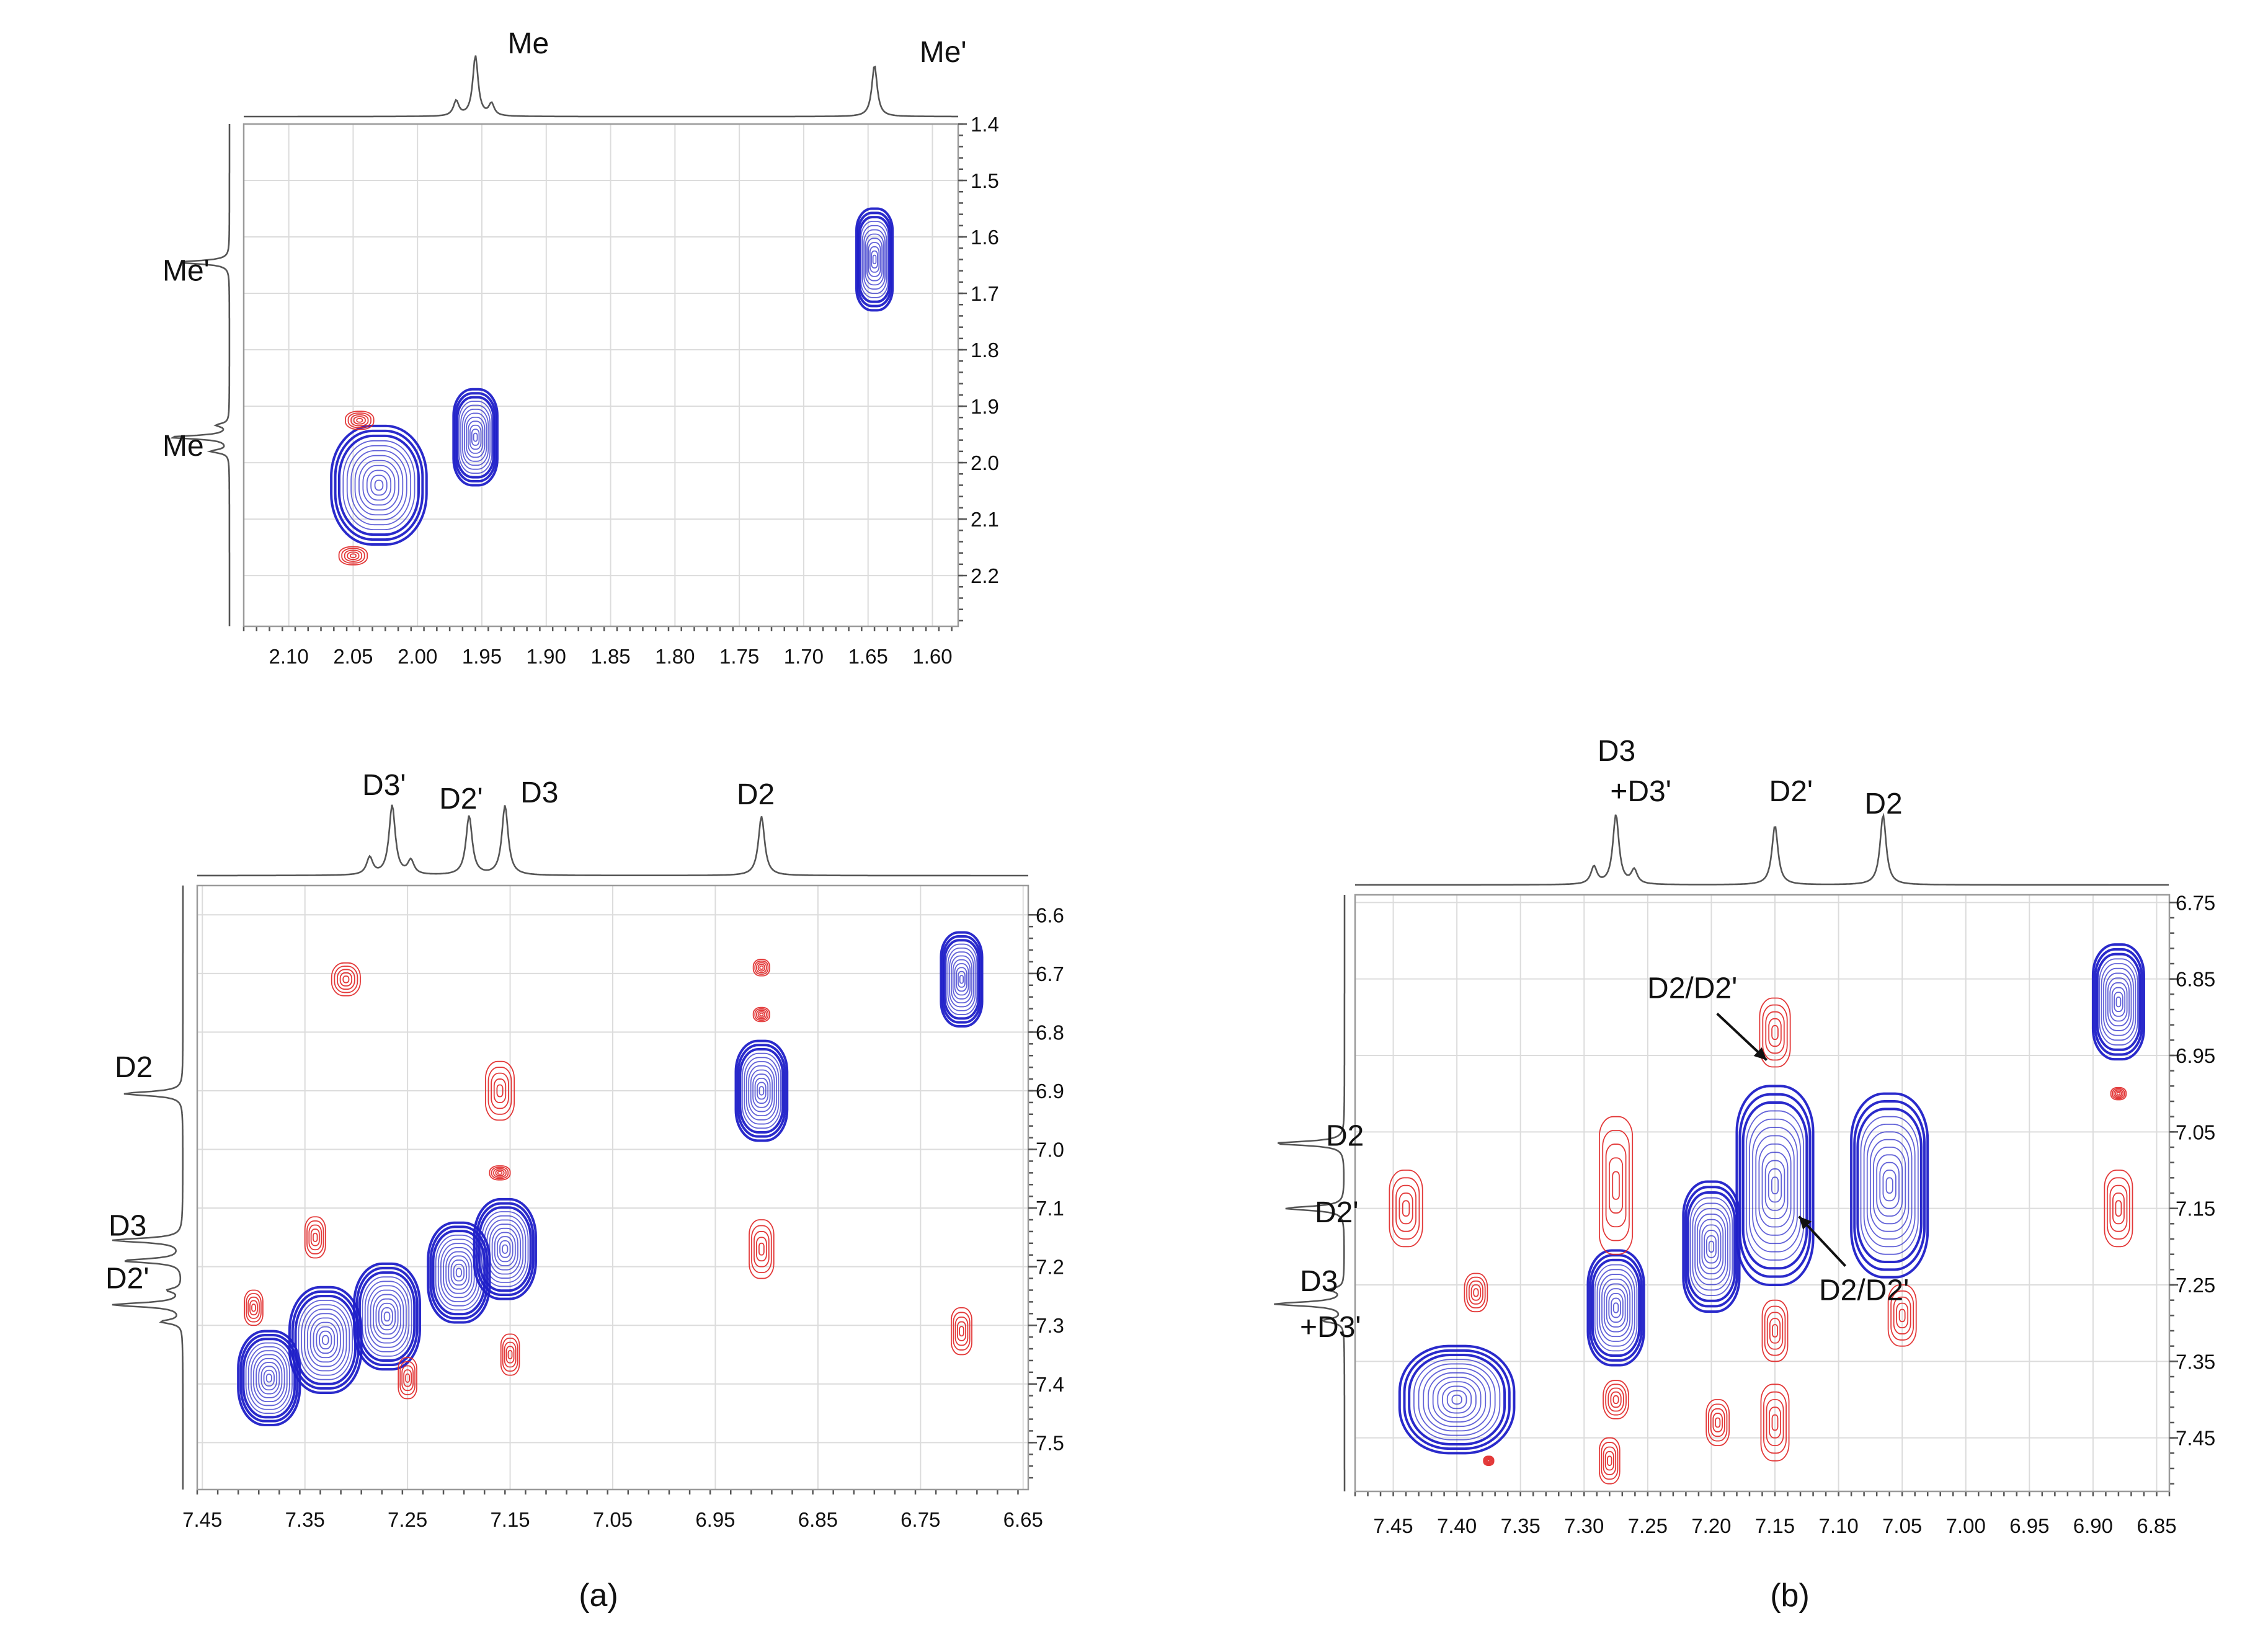  I want to click on x-tick-label: 7.05, so click(1902, 1525).